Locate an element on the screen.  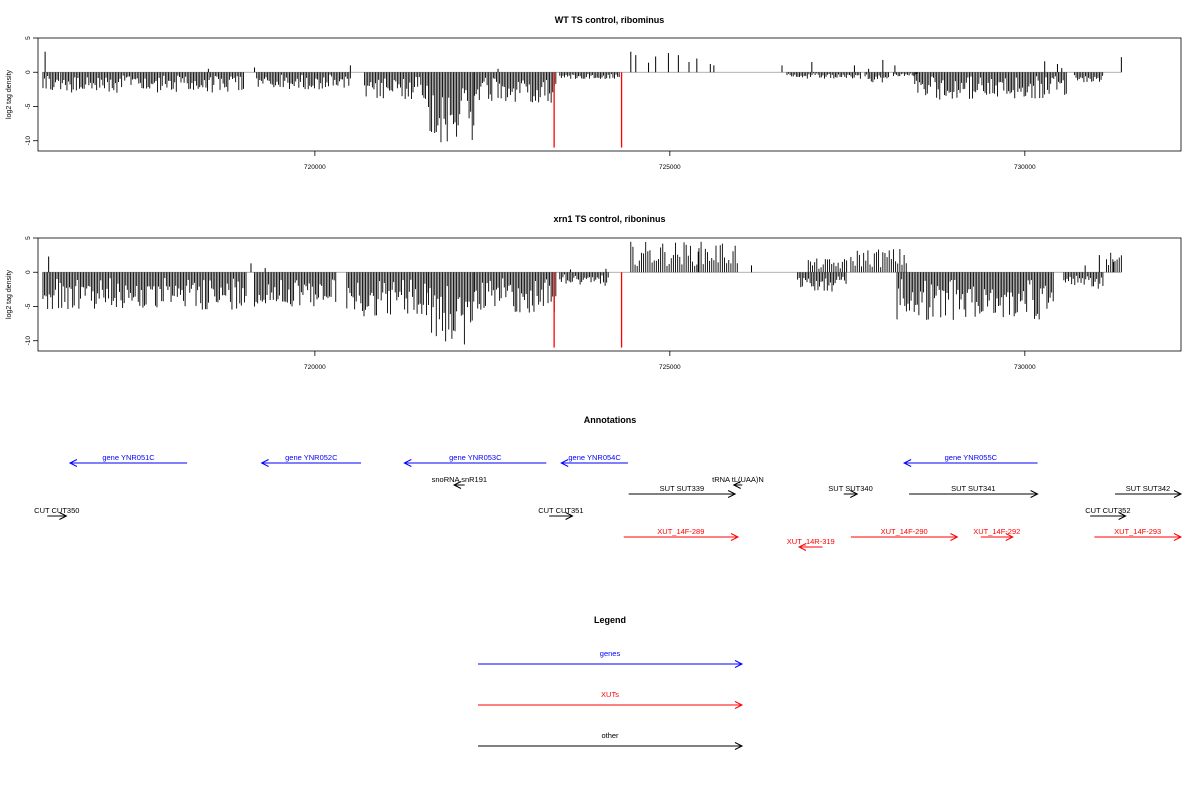
xrn1-axes: 5 0 -5 -10 720000 725000 730000 is located at coordinates (530, 303).